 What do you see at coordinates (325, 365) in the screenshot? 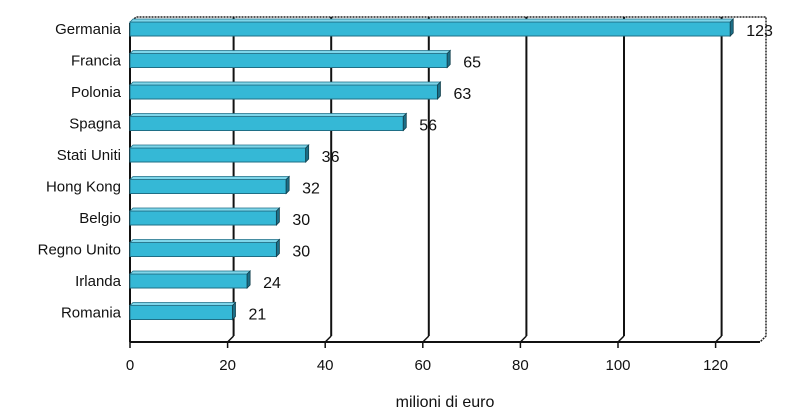
I see `x-tick-label: 40` at bounding box center [325, 365].